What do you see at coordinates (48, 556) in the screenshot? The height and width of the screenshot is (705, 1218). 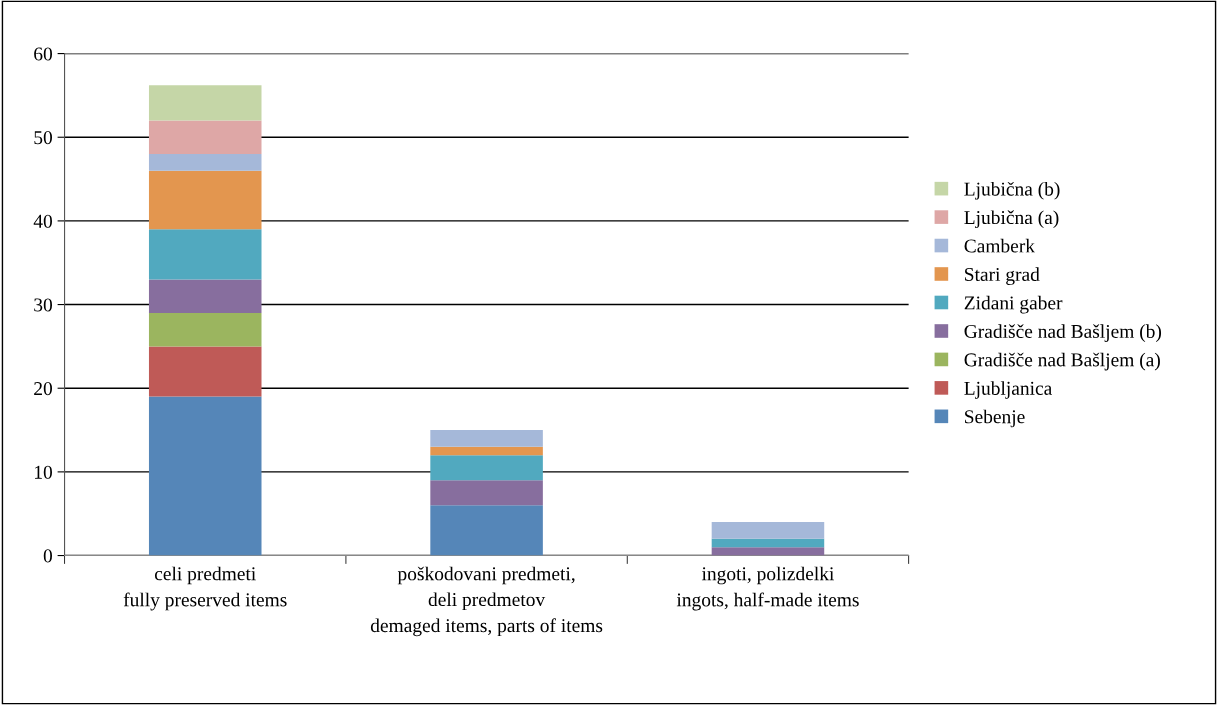 I see `y-tick-label: 0` at bounding box center [48, 556].